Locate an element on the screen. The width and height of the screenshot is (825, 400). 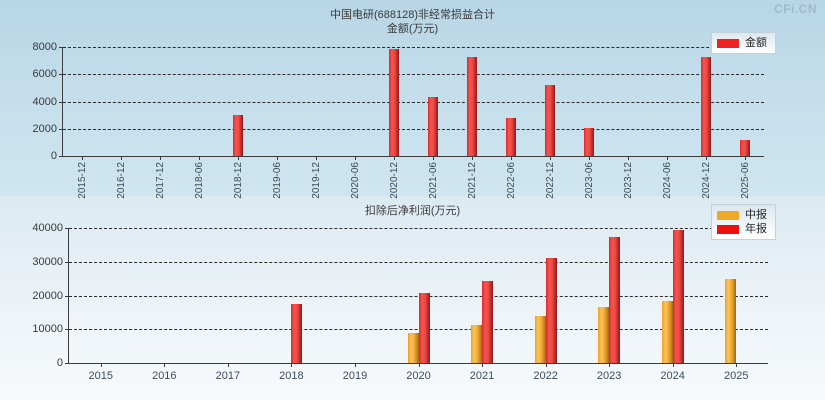
bottom-chart-legend: 中报 年报 is located at coordinates (743, 222).